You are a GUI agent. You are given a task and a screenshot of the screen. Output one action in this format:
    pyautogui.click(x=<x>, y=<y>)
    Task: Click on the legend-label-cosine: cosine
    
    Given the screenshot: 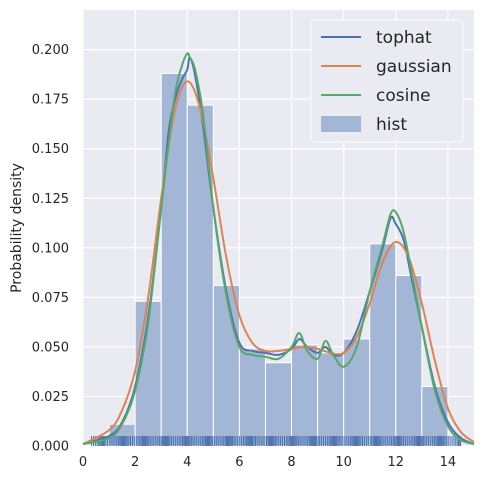 What is the action you would take?
    pyautogui.click(x=403, y=96)
    